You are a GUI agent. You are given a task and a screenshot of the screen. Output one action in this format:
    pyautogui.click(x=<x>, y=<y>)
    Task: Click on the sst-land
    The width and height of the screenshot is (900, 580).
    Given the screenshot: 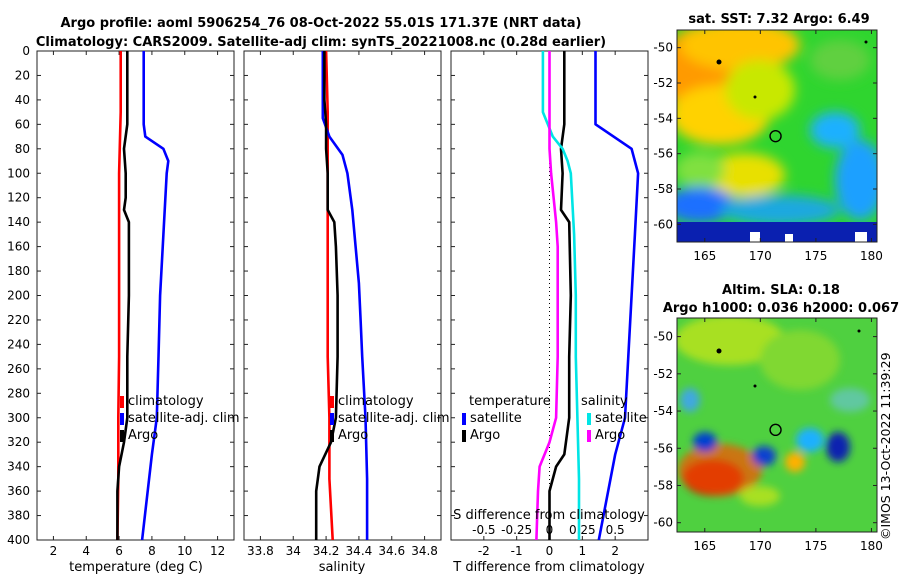 What is the action you would take?
    pyautogui.click(x=792, y=69)
    